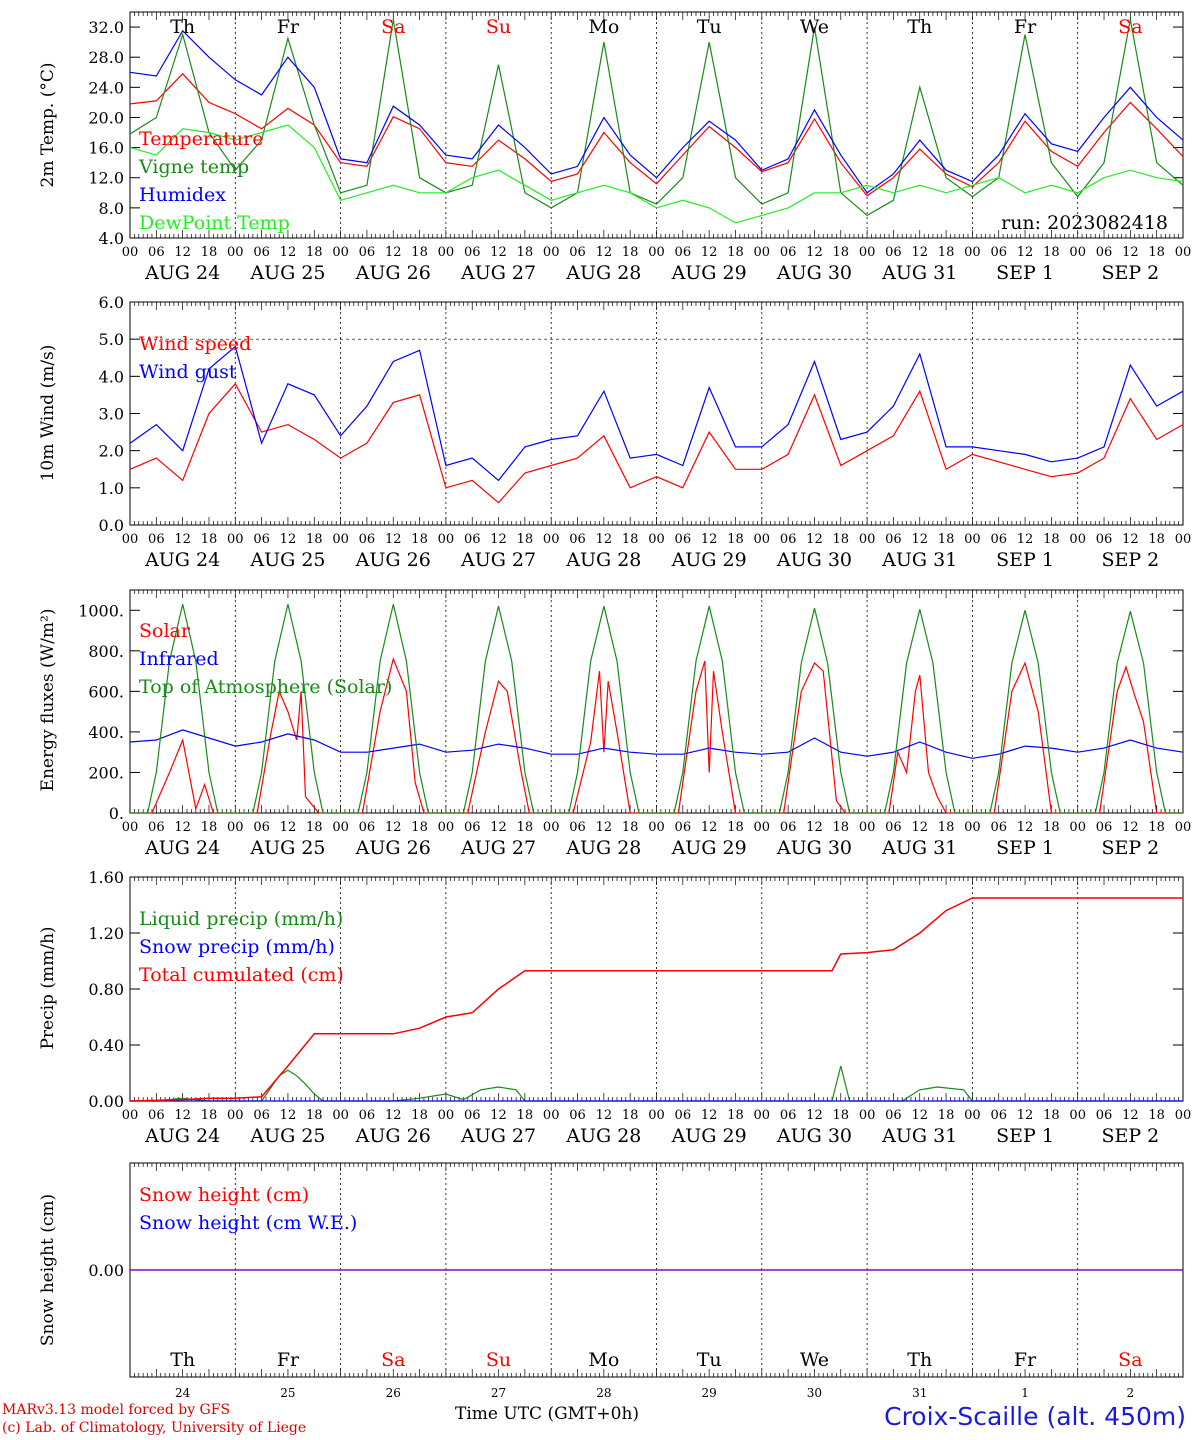  I want to click on y-axis-label: 2m Temp. (°C), so click(48, 124).